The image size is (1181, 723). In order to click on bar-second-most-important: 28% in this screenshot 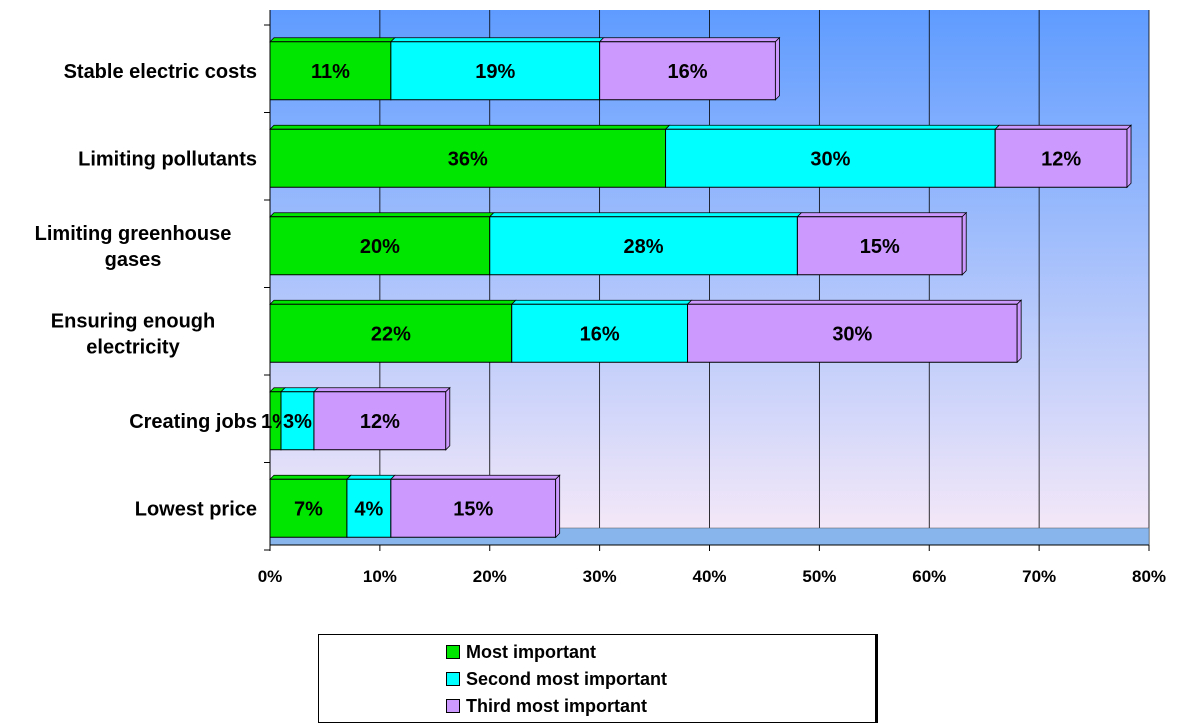, I will do `click(645, 244)`.